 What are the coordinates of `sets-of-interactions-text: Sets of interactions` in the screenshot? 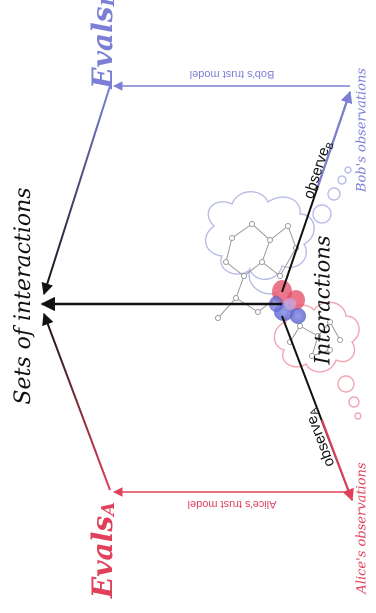 It's located at (23, 295).